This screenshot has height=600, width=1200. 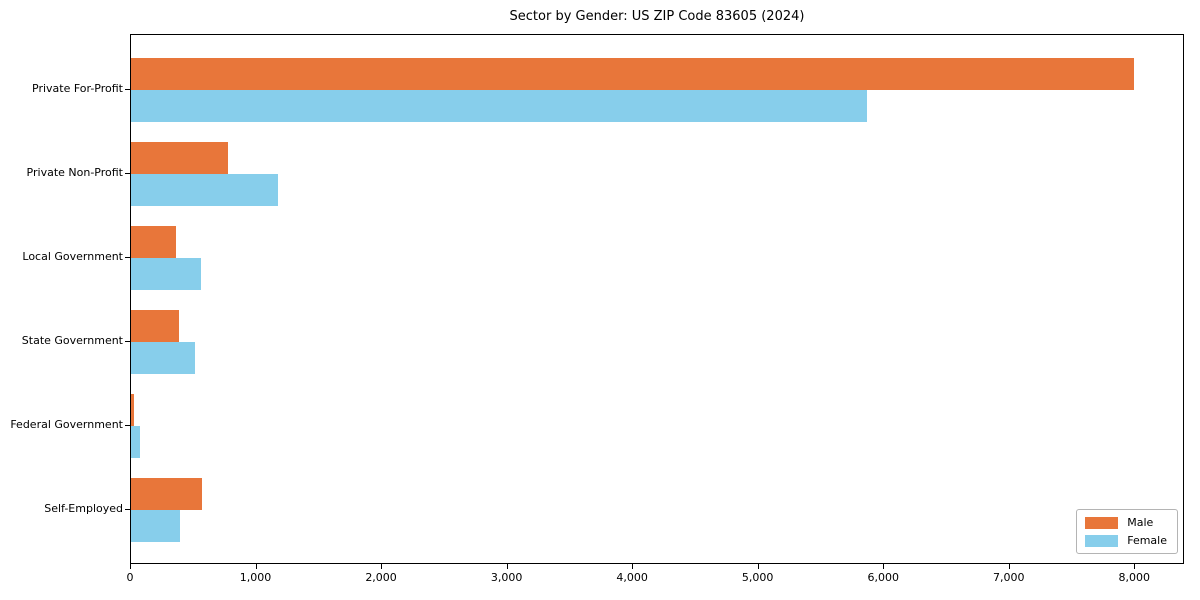 What do you see at coordinates (74, 172) in the screenshot?
I see `y-axis-label-2: Private Non-Profit` at bounding box center [74, 172].